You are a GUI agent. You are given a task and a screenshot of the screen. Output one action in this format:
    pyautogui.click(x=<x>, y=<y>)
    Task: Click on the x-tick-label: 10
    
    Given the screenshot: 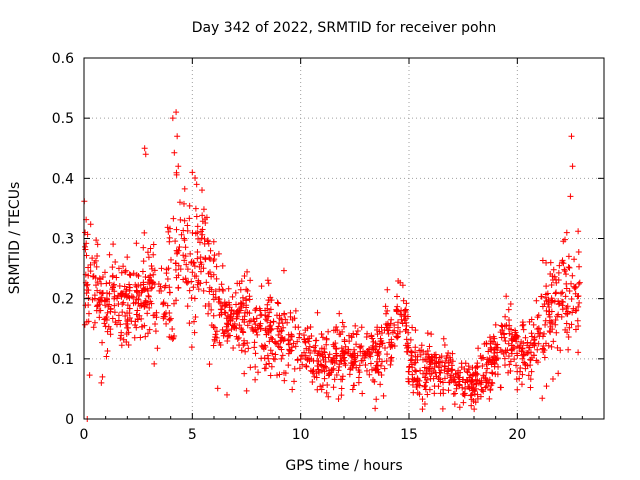 What is the action you would take?
    pyautogui.click(x=301, y=435)
    